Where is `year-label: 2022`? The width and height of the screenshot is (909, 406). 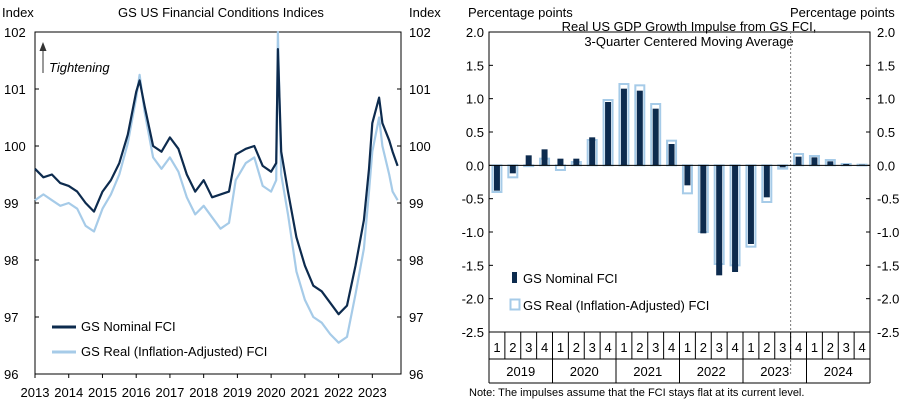 year-label: 2022 is located at coordinates (711, 371).